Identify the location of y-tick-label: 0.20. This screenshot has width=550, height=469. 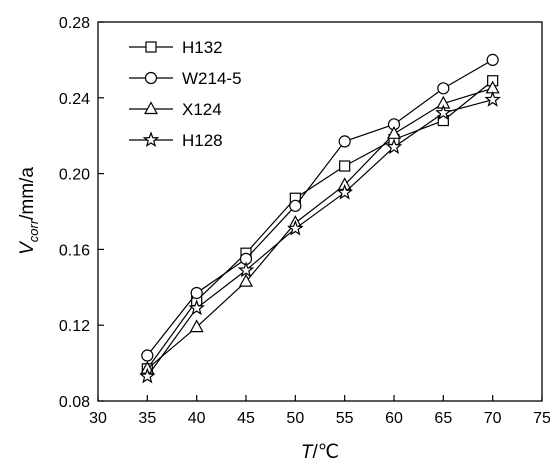
(74, 175).